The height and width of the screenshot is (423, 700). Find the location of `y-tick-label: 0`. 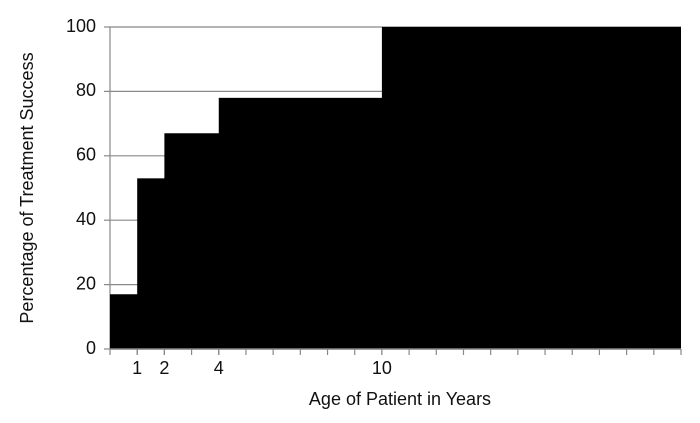

y-tick-label: 0 is located at coordinates (91, 348).